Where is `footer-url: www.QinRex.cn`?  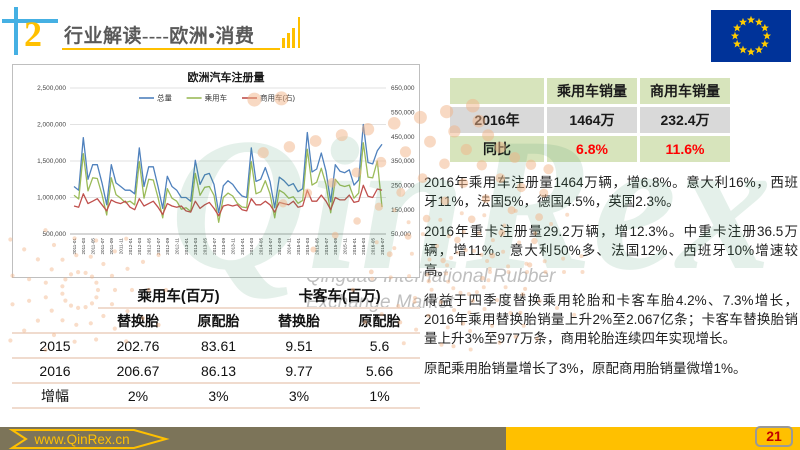 footer-url: www.QinRex.cn is located at coordinates (81, 439).